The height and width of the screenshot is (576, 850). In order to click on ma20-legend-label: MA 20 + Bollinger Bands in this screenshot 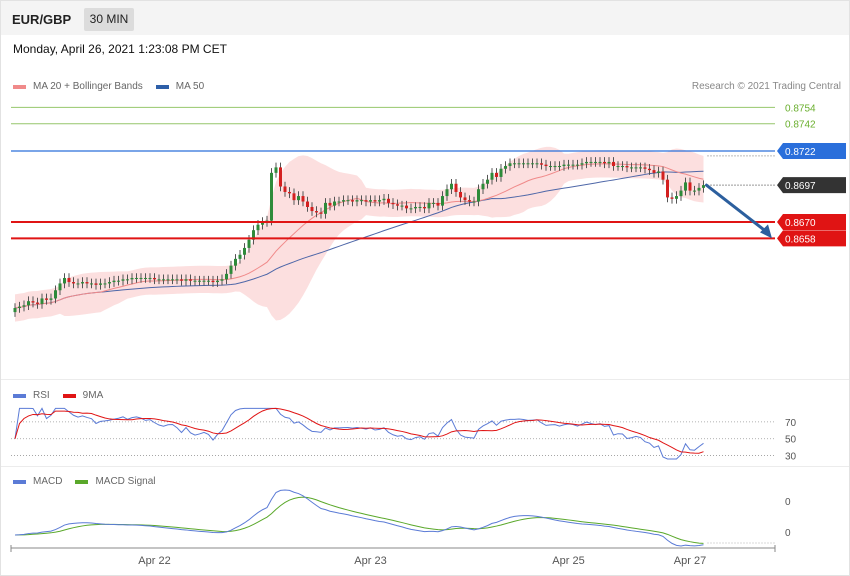, I will do `click(88, 86)`.